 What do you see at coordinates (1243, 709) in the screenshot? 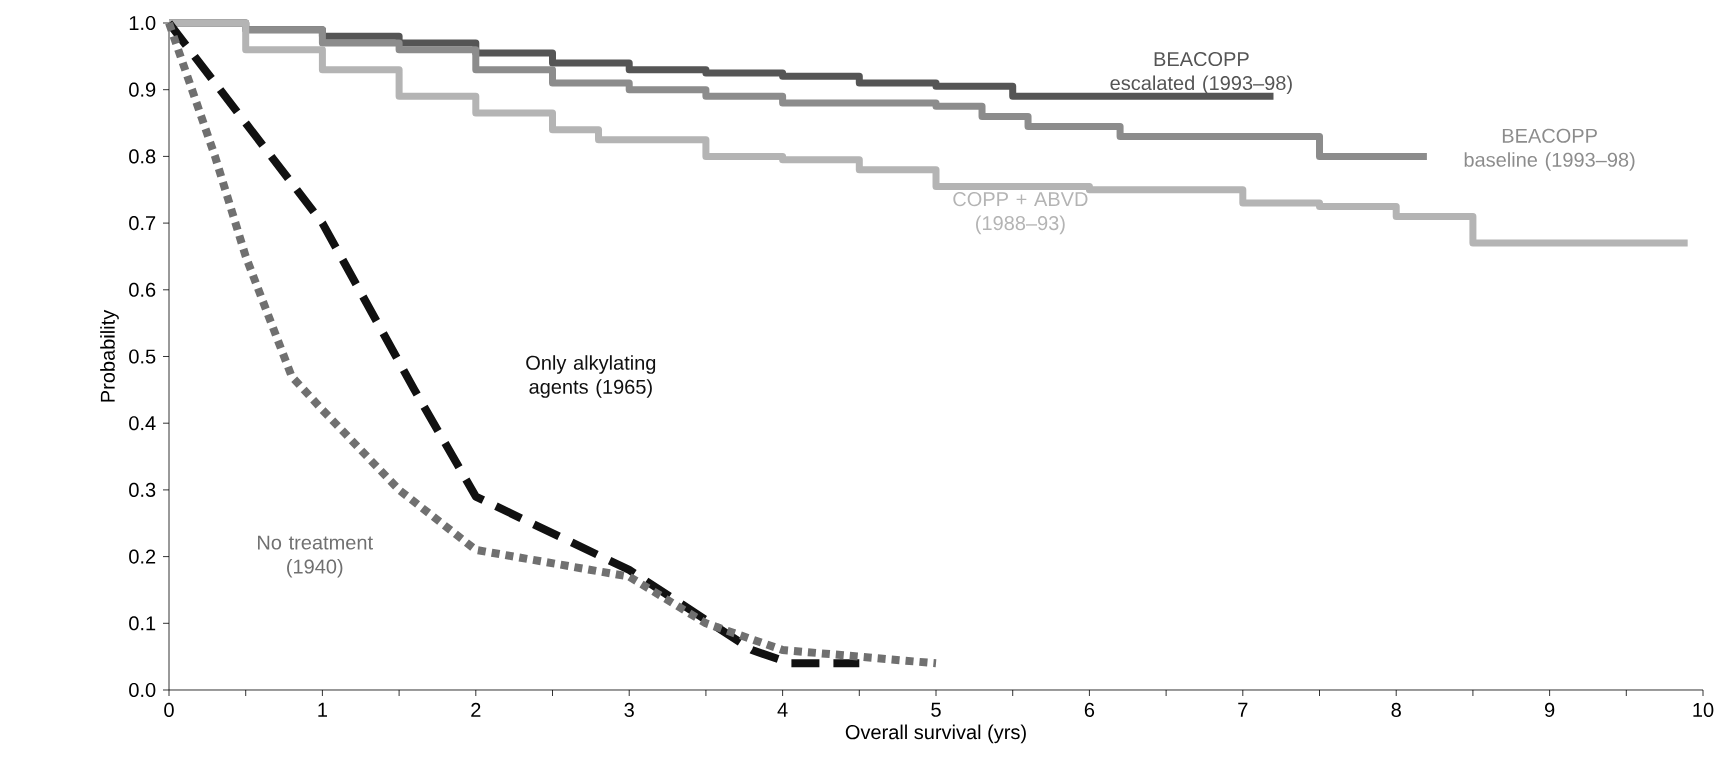
I see `x-tick-label: 7` at bounding box center [1243, 709].